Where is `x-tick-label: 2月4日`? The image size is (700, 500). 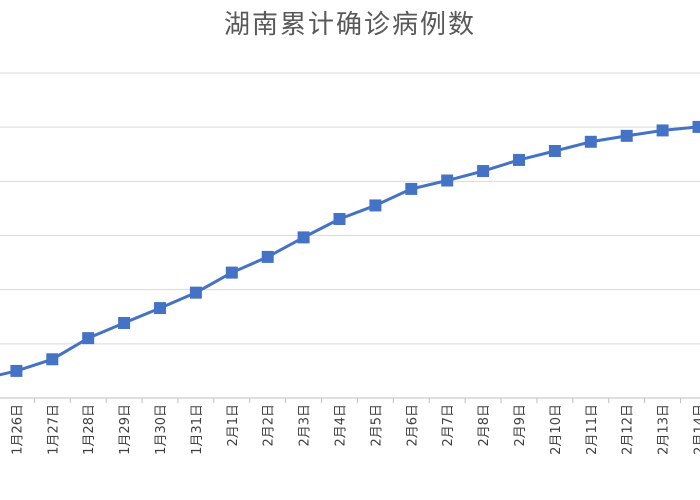 x-tick-label: 2月4日 is located at coordinates (341, 425).